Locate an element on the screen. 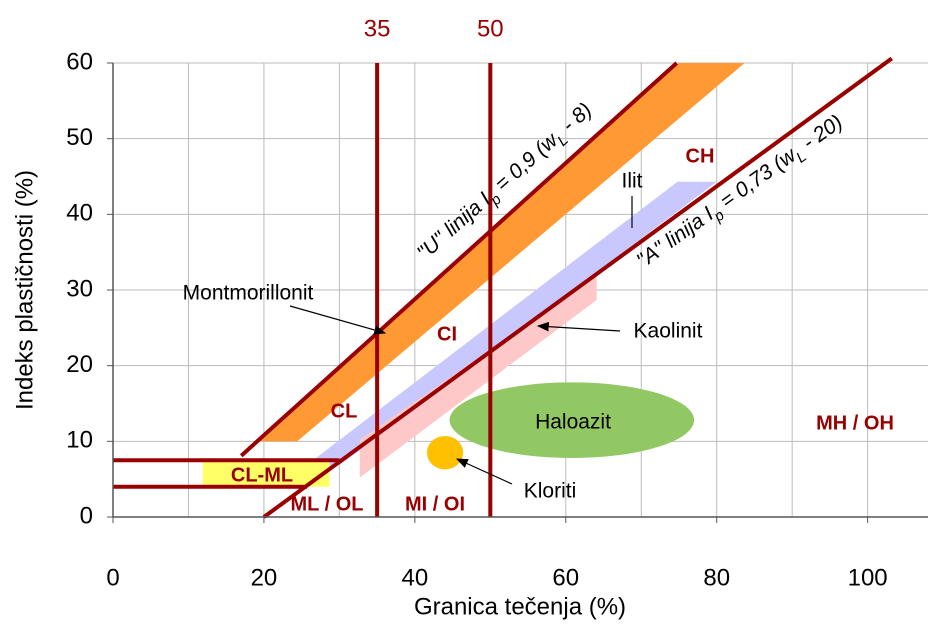  region-label: CL-ML is located at coordinates (262, 475).